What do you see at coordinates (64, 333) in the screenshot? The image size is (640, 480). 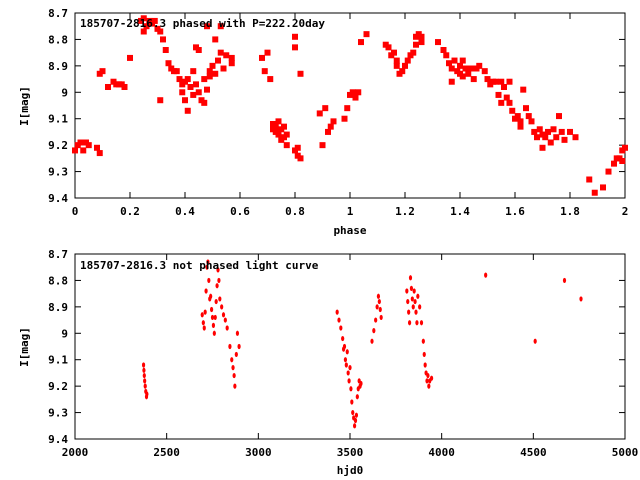 I see `unphased-y-tick-label: 9` at bounding box center [64, 333].